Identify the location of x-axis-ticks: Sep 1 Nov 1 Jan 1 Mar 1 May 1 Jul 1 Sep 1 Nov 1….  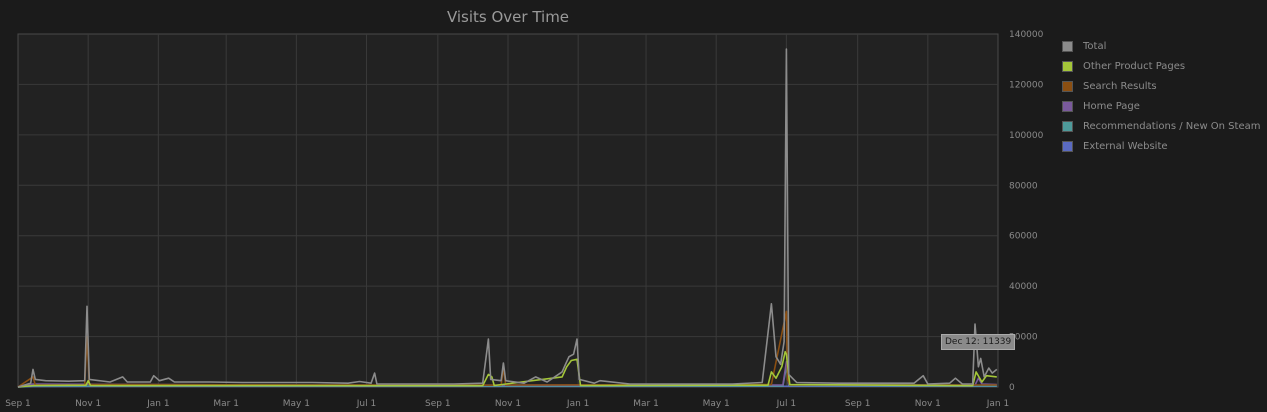
(507, 404).